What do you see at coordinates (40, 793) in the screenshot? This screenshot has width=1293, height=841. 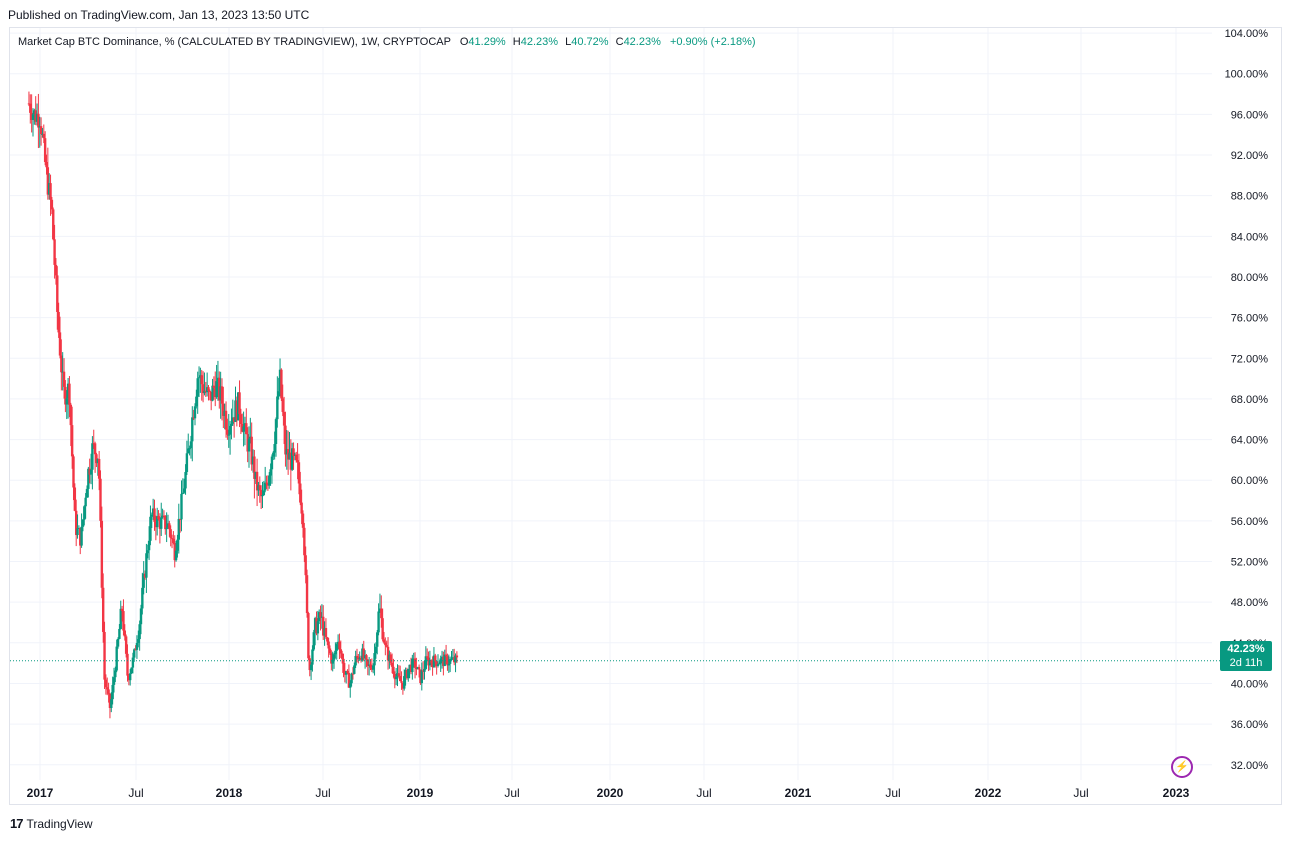 I see `x-tick-label: 2017` at bounding box center [40, 793].